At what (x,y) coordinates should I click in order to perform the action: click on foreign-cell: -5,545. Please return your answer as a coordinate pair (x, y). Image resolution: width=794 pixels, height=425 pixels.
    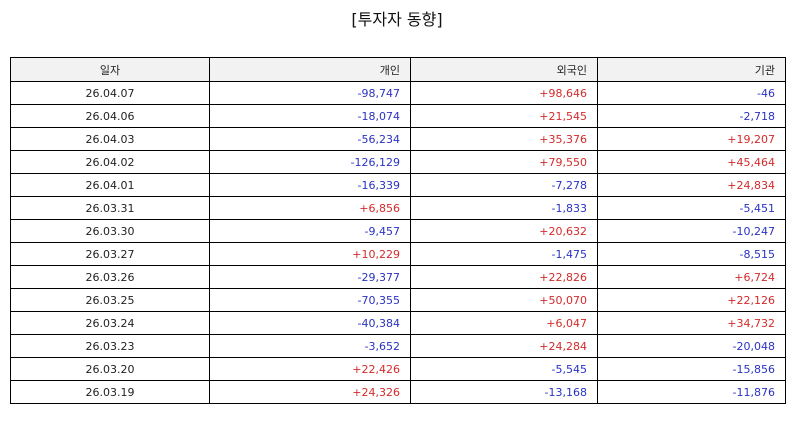
    Looking at the image, I should click on (504, 369).